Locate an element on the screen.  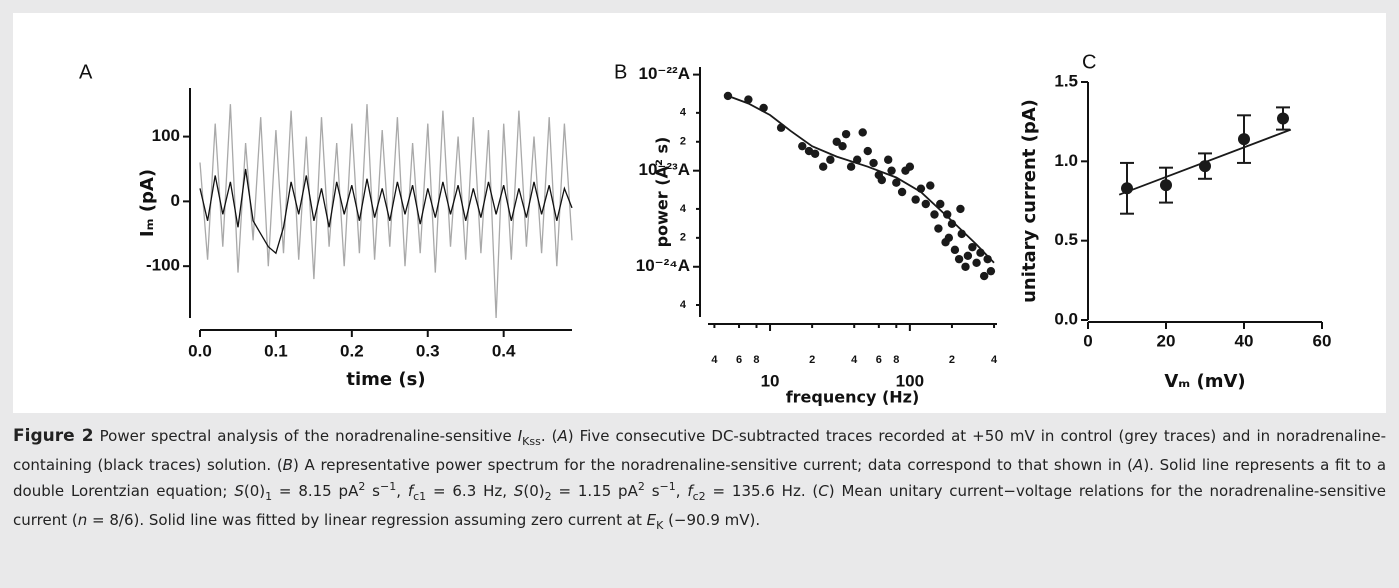
y-tick-label: 10⁻²³A is located at coordinates (664, 169).